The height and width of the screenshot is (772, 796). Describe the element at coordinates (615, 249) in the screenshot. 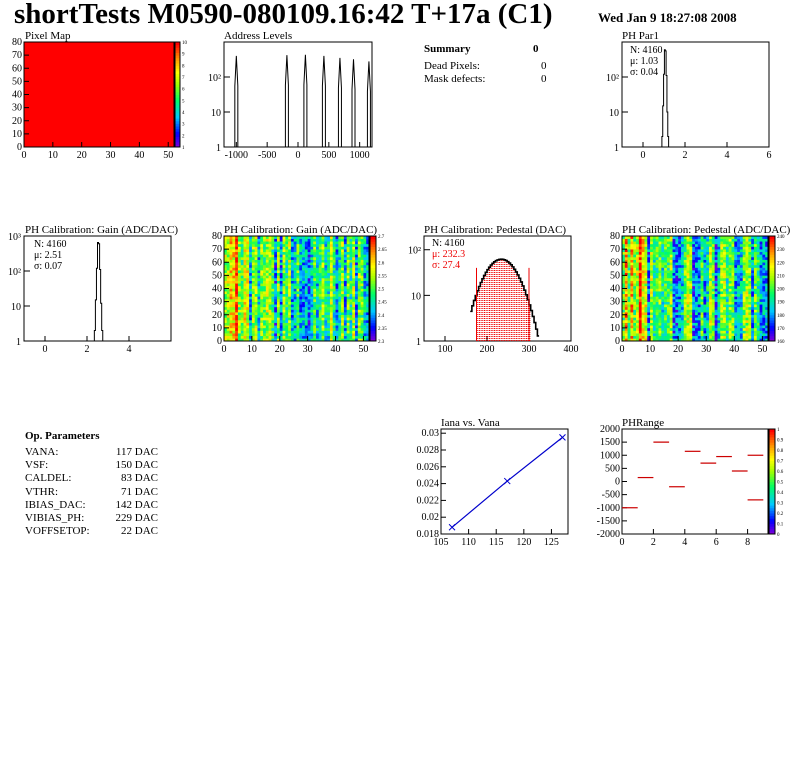

I see `y-tick-label: 70` at that location.